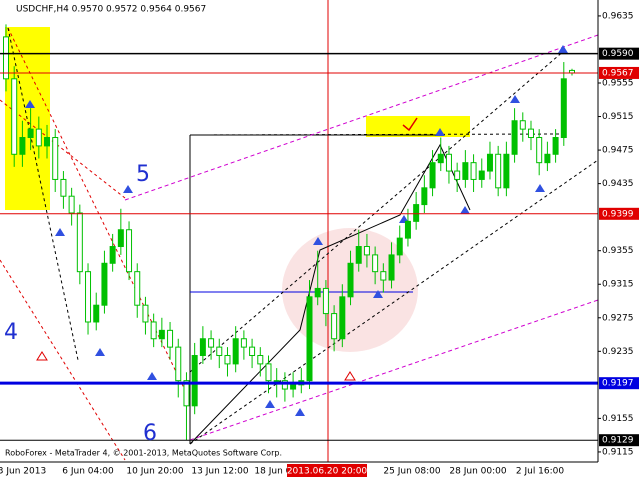 This screenshot has height=480, width=640. I want to click on wave-label: 4, so click(11, 332).